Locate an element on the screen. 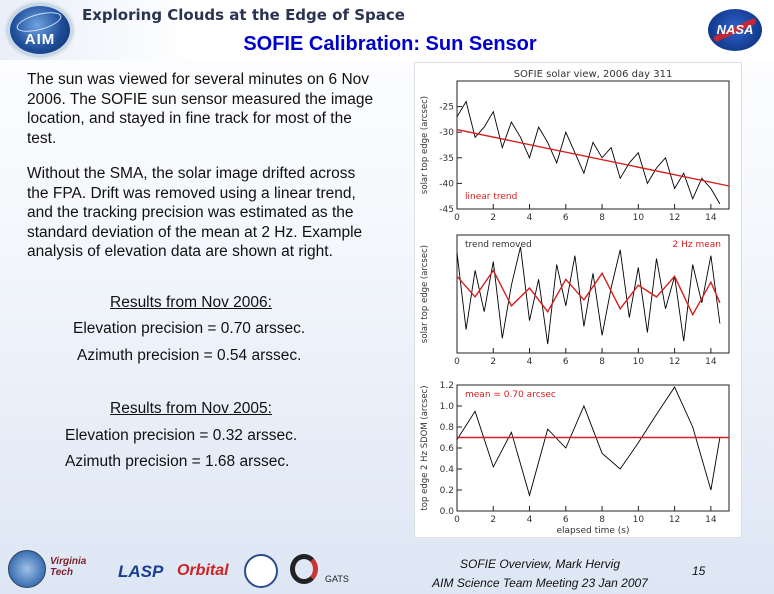  series-line-2-hz-mean is located at coordinates (588, 293).